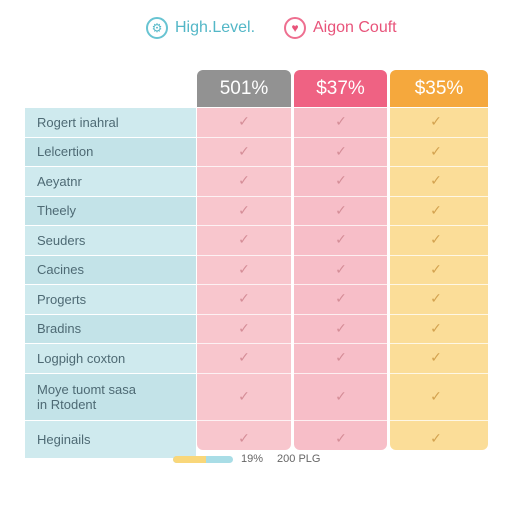 This screenshot has width=512, height=512. Describe the element at coordinates (110, 328) in the screenshot. I see `row-label: Bradins` at that location.